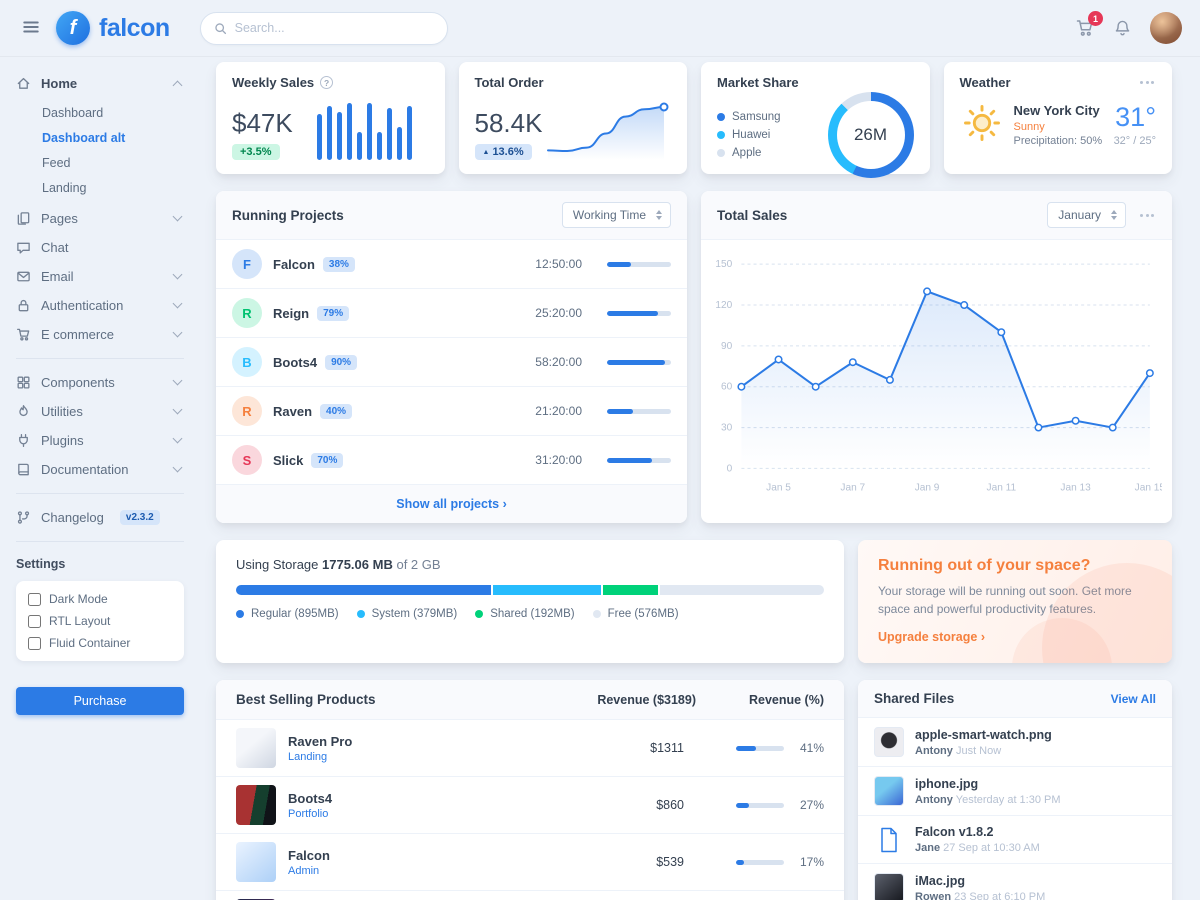 The height and width of the screenshot is (900, 1200). I want to click on growth-badge: +3.5%, so click(256, 152).